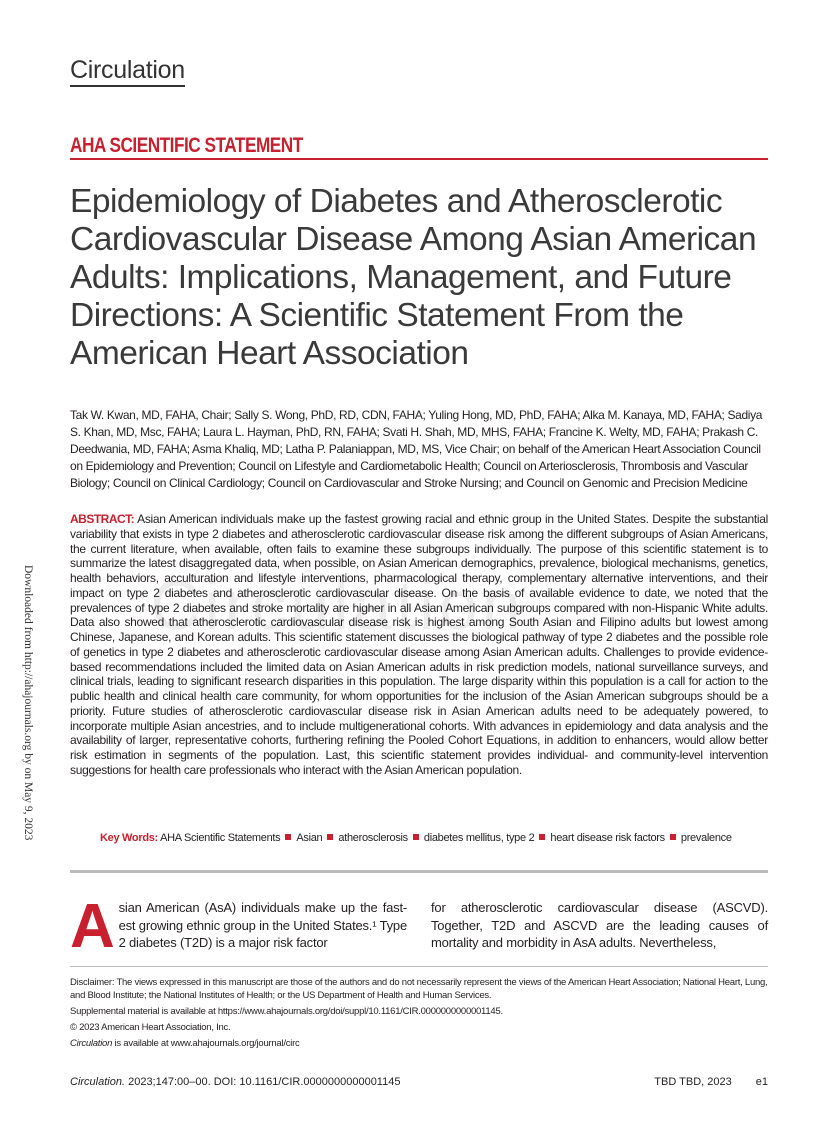 Image resolution: width=838 pixels, height=1122 pixels. What do you see at coordinates (129, 838) in the screenshot?
I see `keywords-label: Key Words:` at bounding box center [129, 838].